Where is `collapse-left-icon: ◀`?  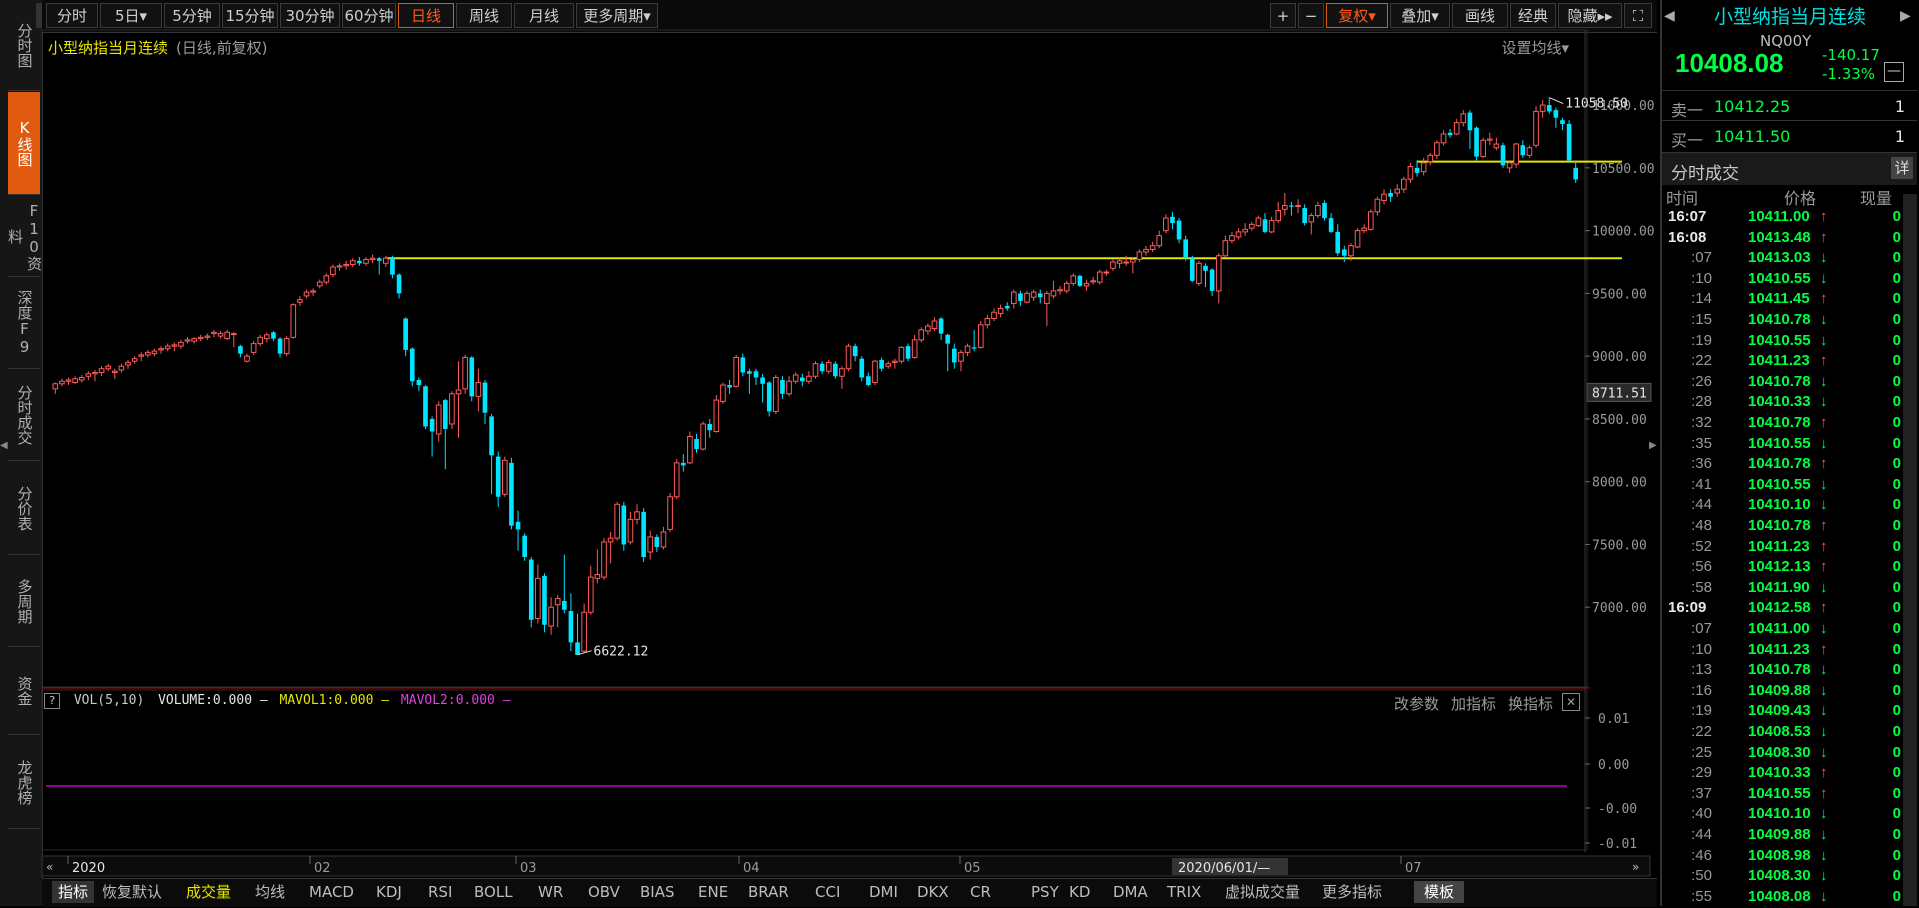 collapse-left-icon: ◀ is located at coordinates (4, 445).